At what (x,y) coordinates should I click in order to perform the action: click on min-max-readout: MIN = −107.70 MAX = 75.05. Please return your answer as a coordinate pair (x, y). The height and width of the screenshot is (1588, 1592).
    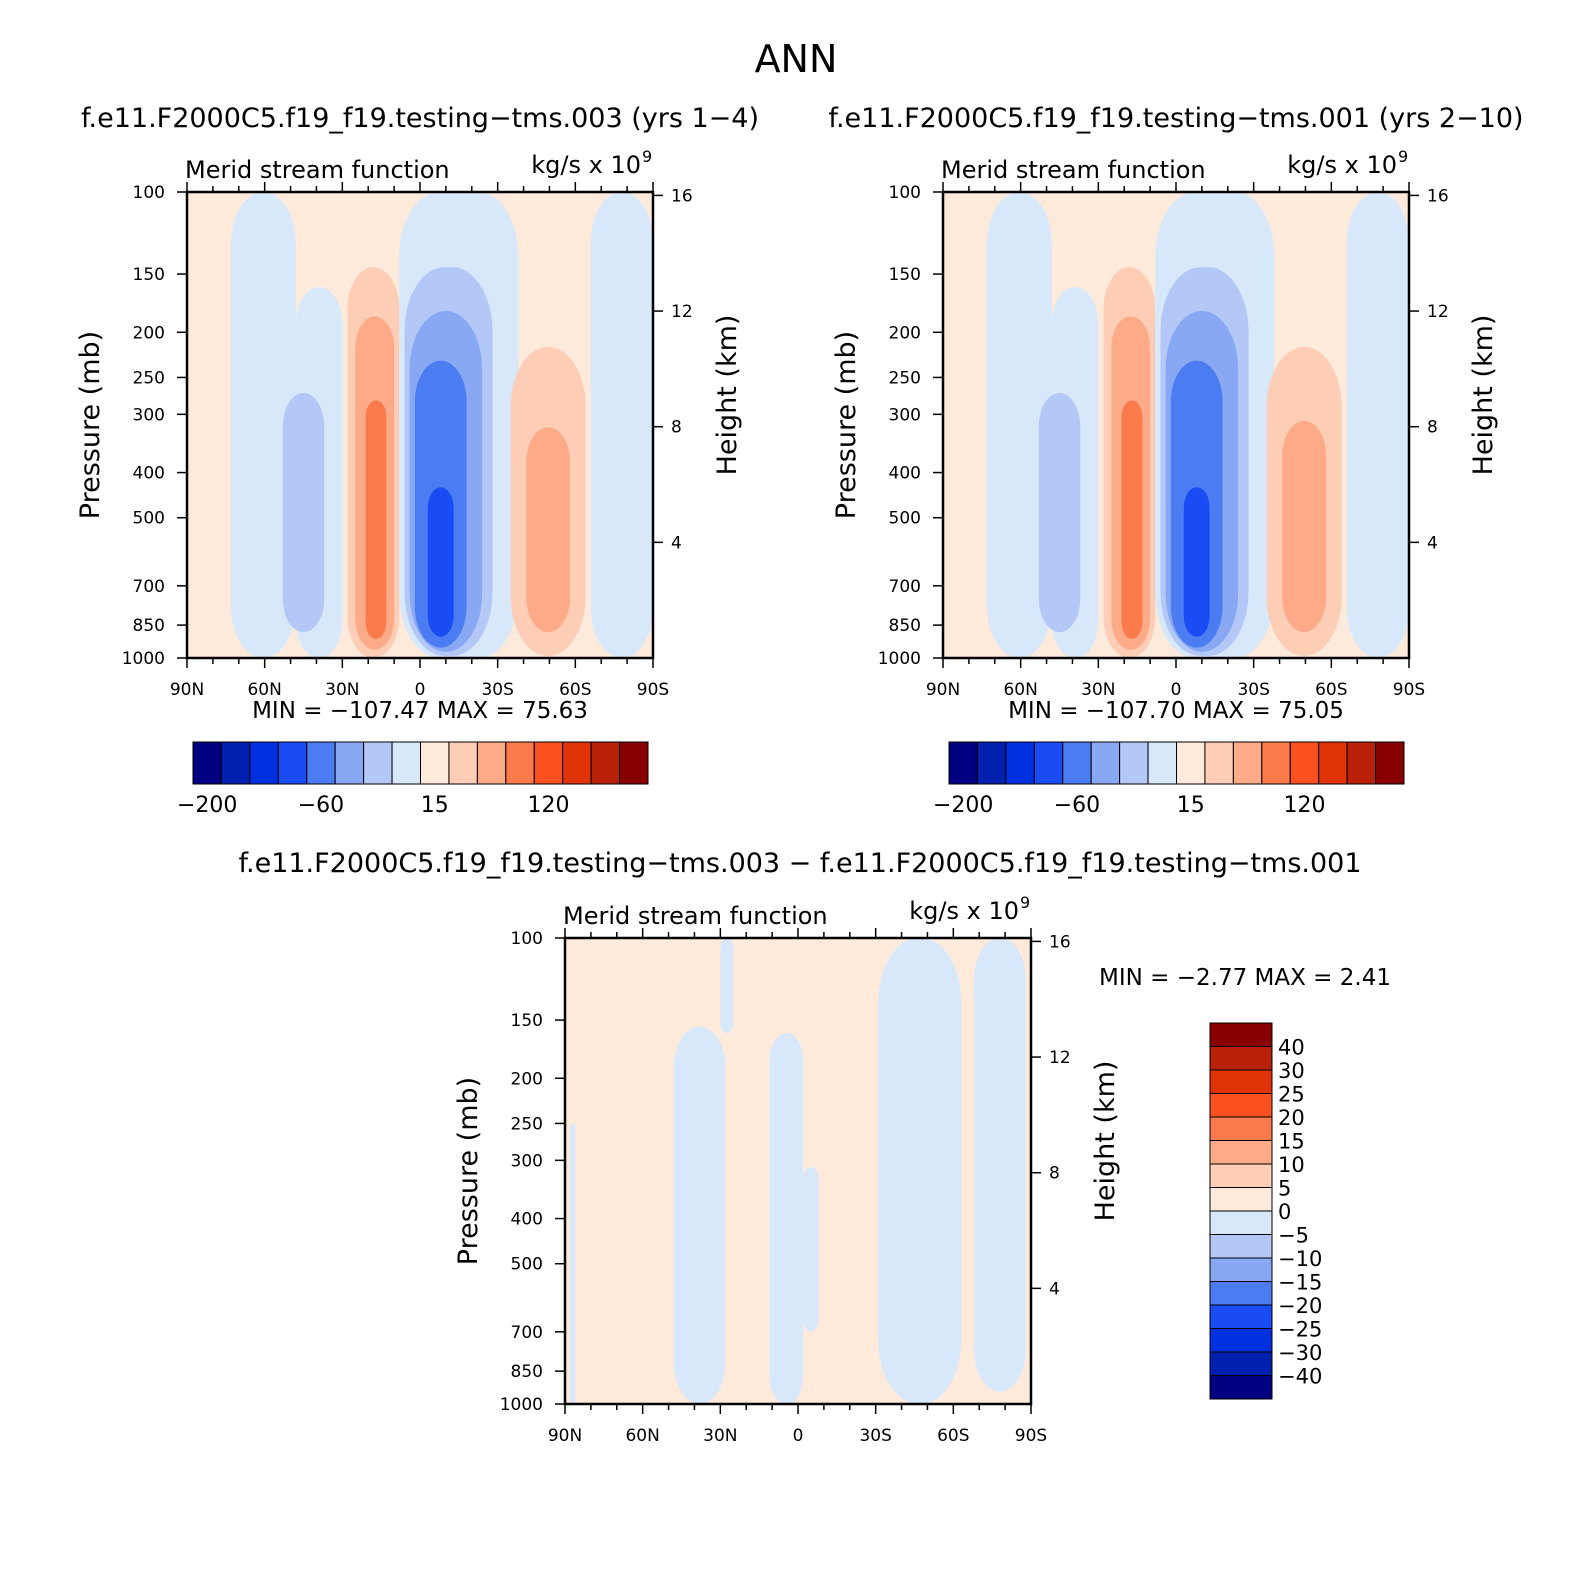
    Looking at the image, I should click on (1176, 711).